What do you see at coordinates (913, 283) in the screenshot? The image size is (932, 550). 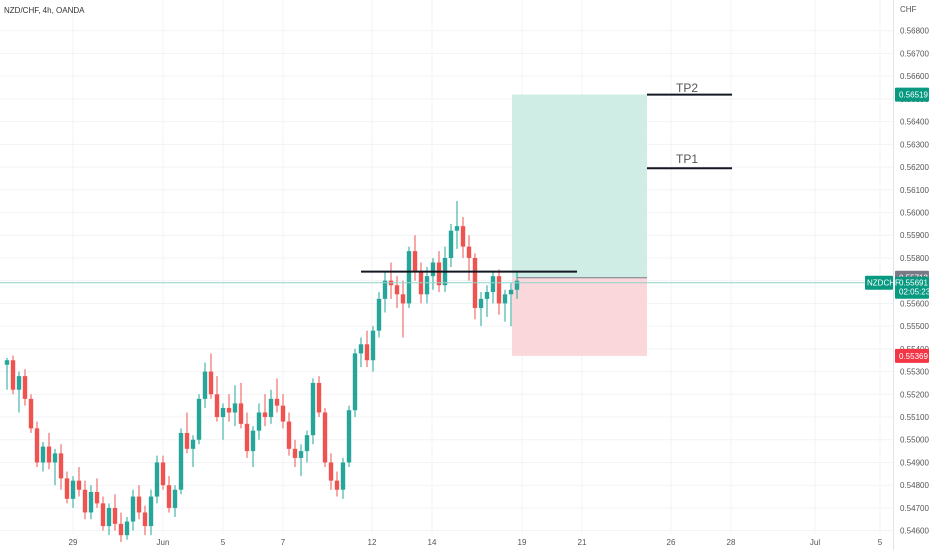 I see `last-price-label: 0.55691` at bounding box center [913, 283].